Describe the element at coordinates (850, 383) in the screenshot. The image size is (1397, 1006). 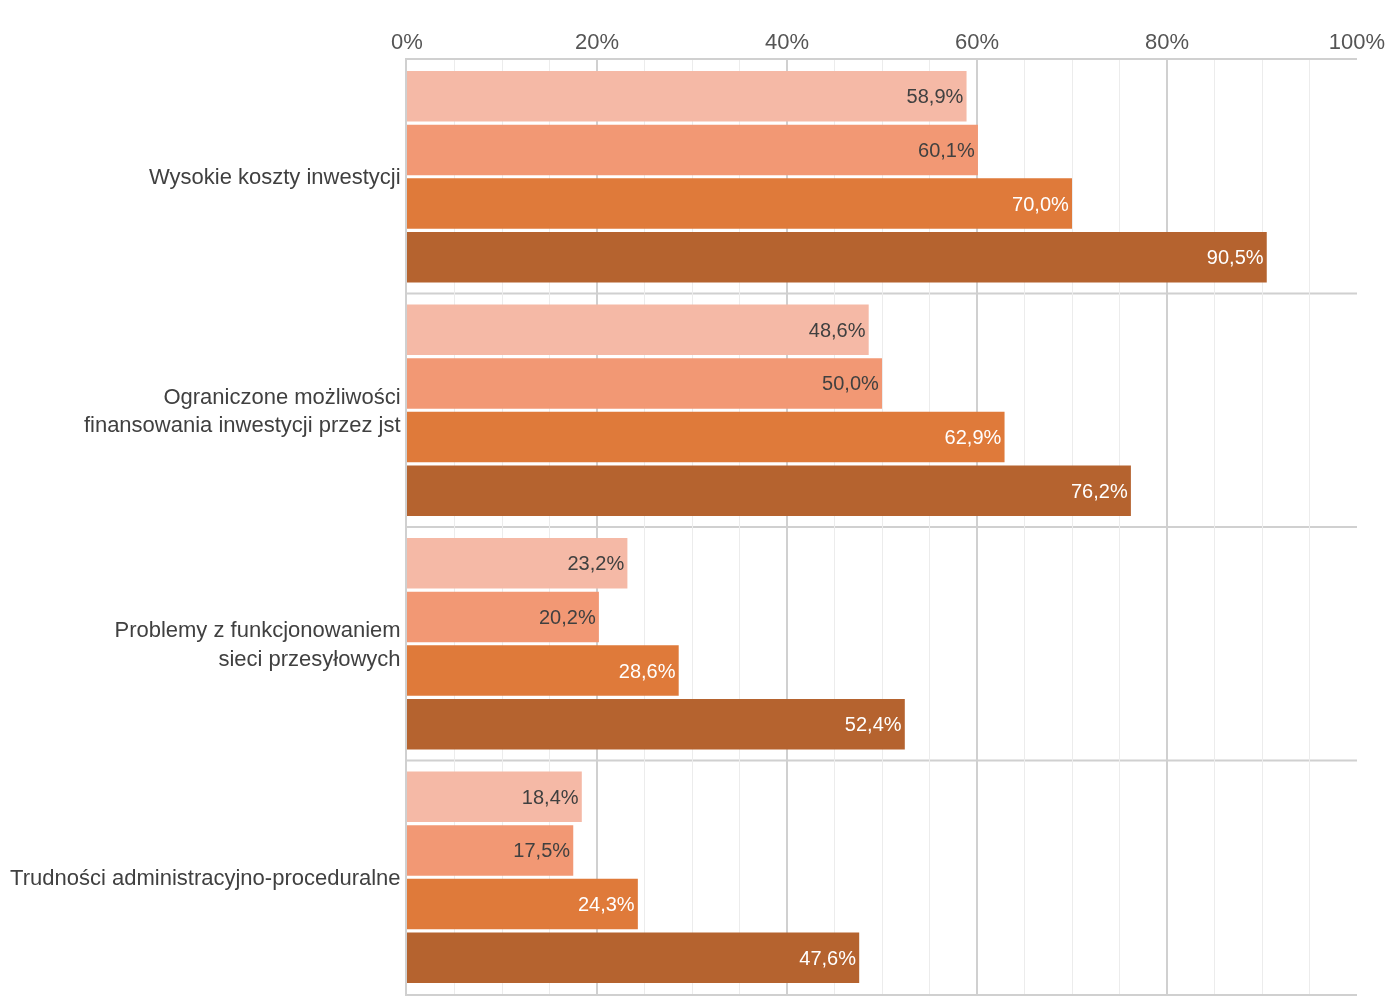
I see `data-label: 50,0%` at that location.